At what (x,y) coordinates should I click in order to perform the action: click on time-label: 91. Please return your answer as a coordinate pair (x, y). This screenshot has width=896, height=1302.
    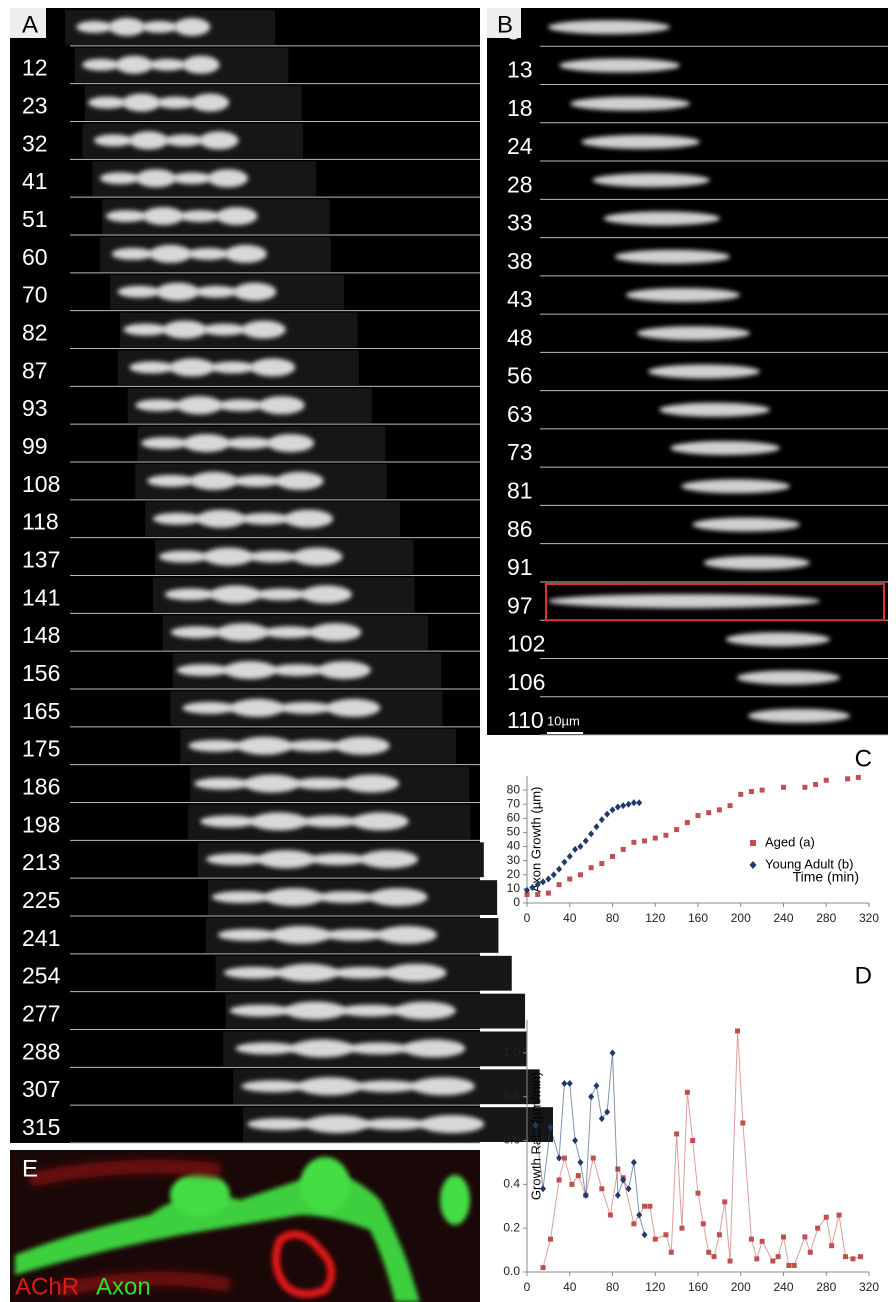
    Looking at the image, I should click on (520, 567).